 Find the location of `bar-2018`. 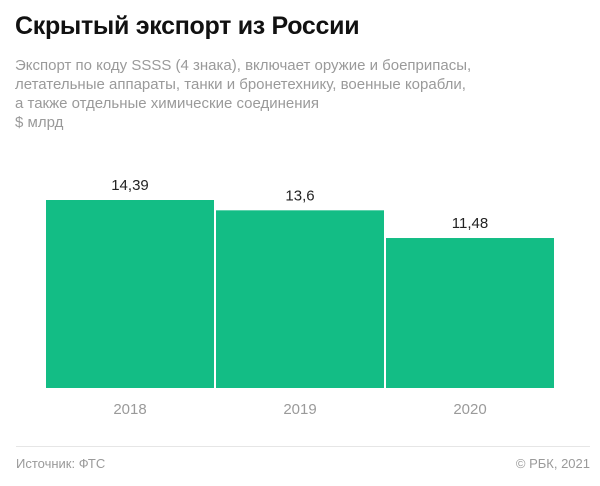

bar-2018 is located at coordinates (130, 294).